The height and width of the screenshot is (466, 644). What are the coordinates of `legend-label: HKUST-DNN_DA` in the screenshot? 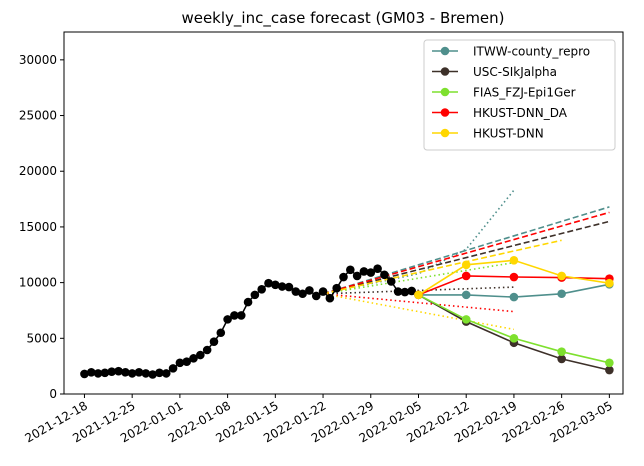 It's located at (520, 113).